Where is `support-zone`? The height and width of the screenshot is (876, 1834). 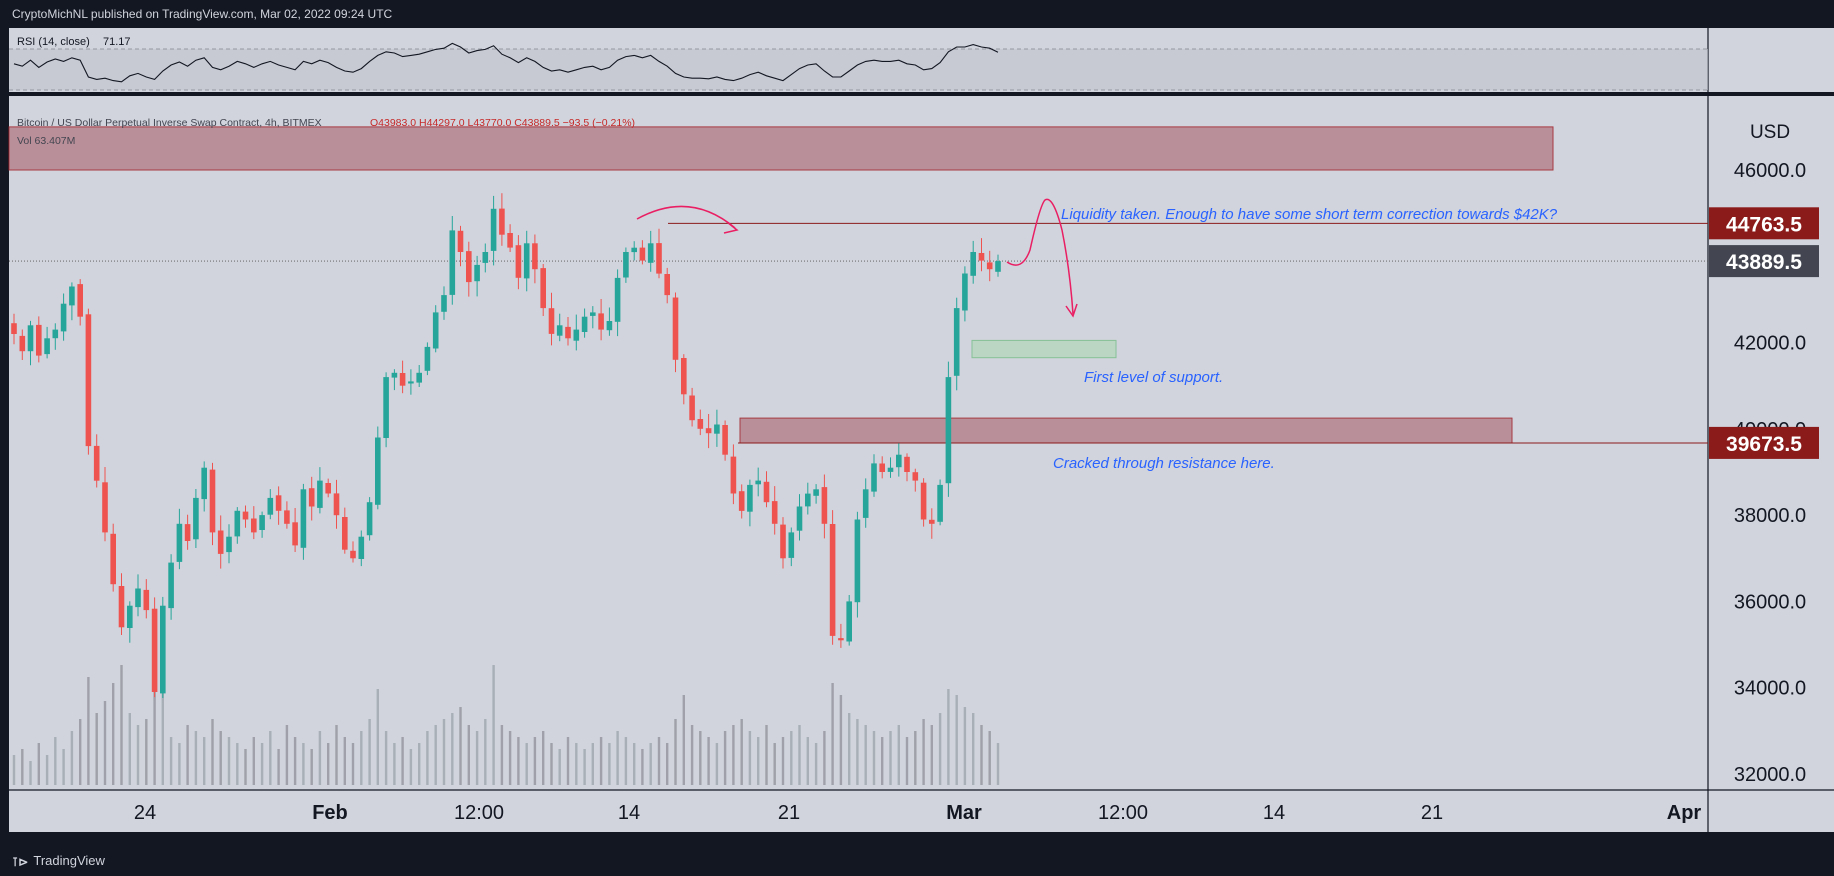 support-zone is located at coordinates (1044, 349).